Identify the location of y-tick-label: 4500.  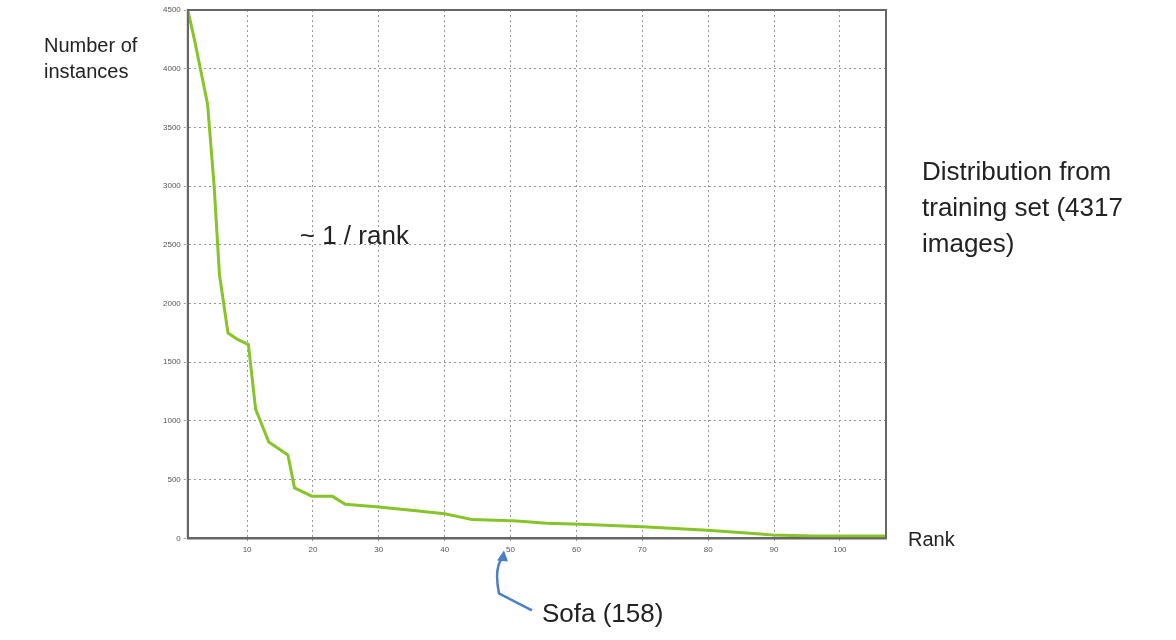
(172, 10).